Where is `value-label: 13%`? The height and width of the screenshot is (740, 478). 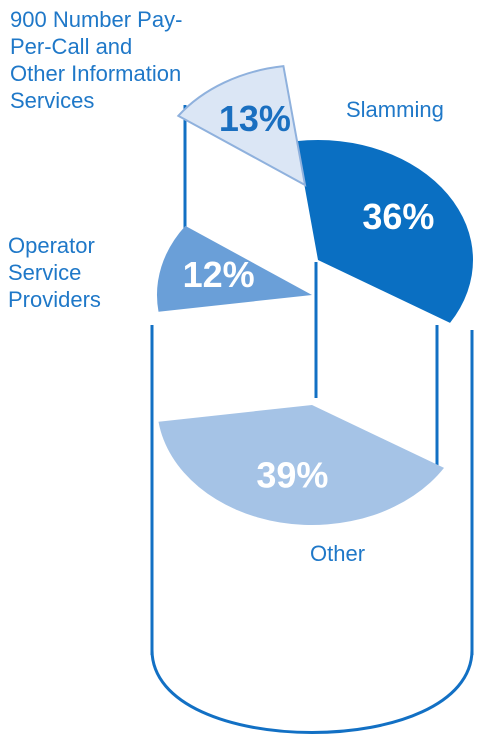 value-label: 13% is located at coordinates (255, 118).